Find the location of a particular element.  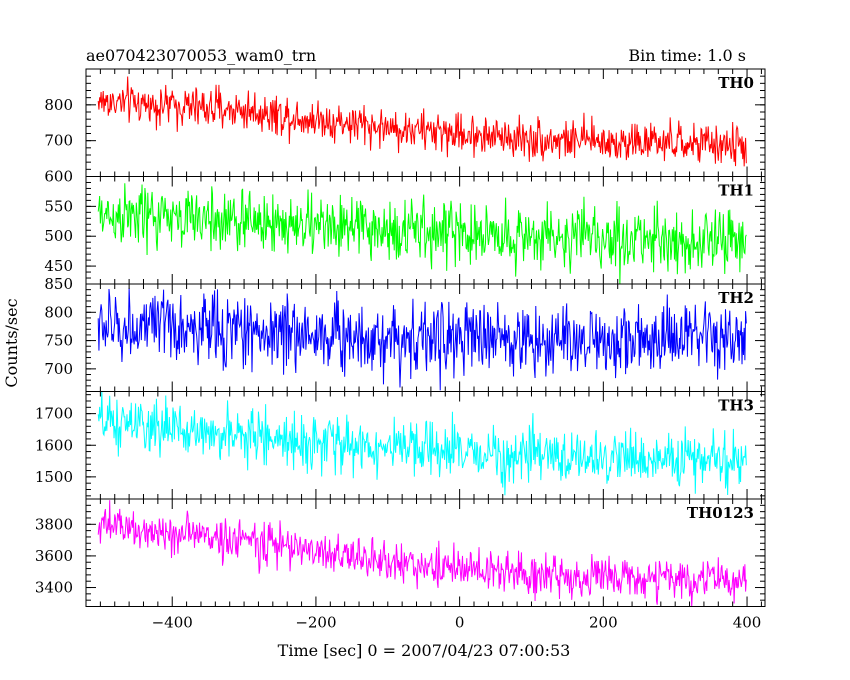

panel-th1: 450 500 550 TH1 is located at coordinates (405, 230).